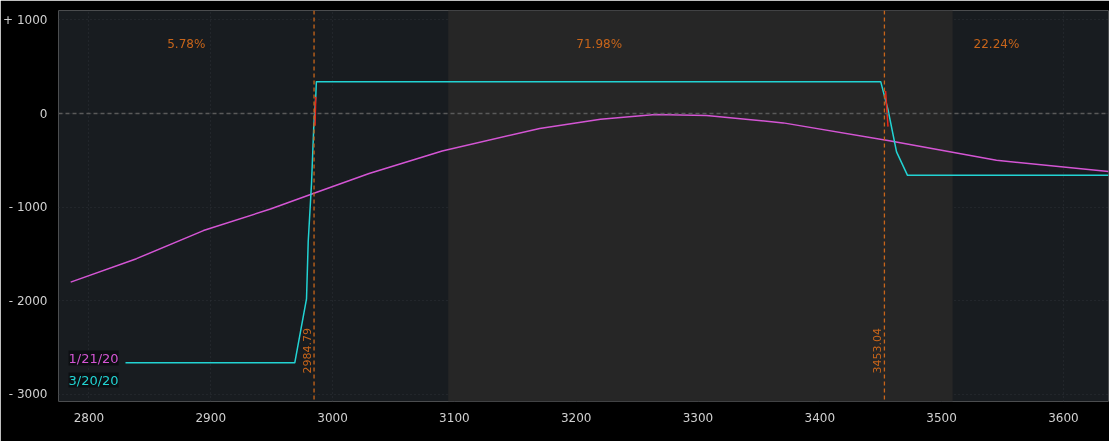 This screenshot has width=1109, height=441. I want to click on x-tick-label: 3100, so click(454, 417).